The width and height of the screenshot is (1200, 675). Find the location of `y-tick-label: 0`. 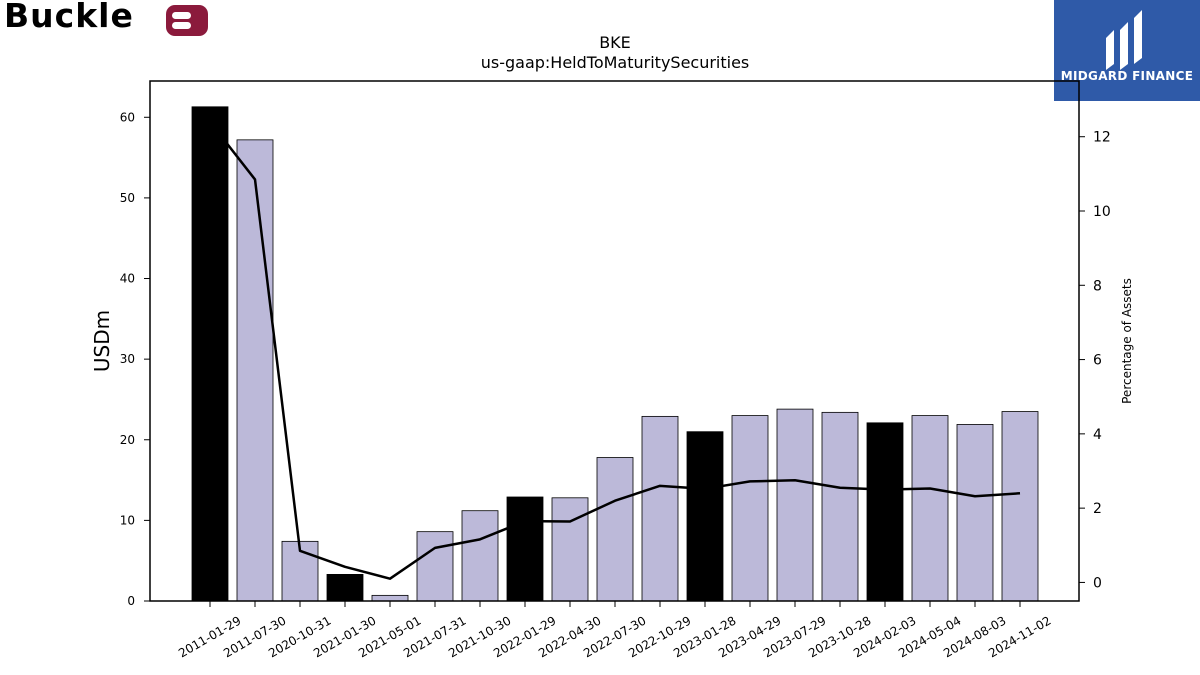

y-tick-label: 0 is located at coordinates (131, 601).